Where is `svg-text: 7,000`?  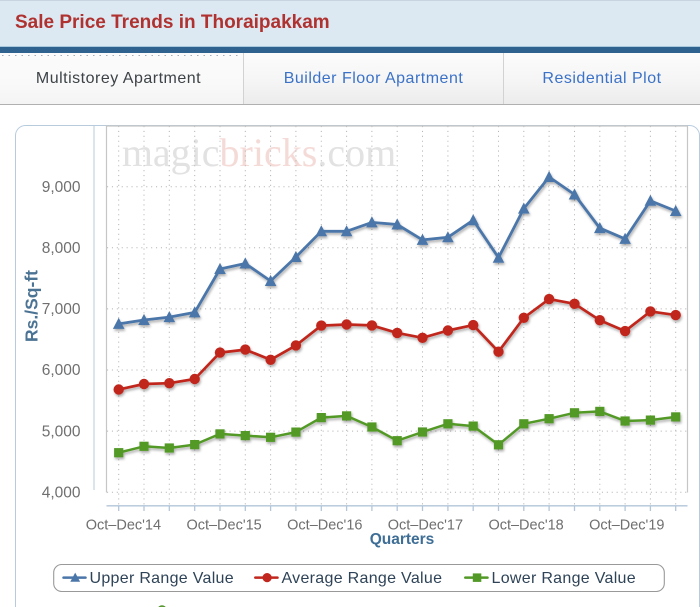
svg-text: 7,000 is located at coordinates (61, 309).